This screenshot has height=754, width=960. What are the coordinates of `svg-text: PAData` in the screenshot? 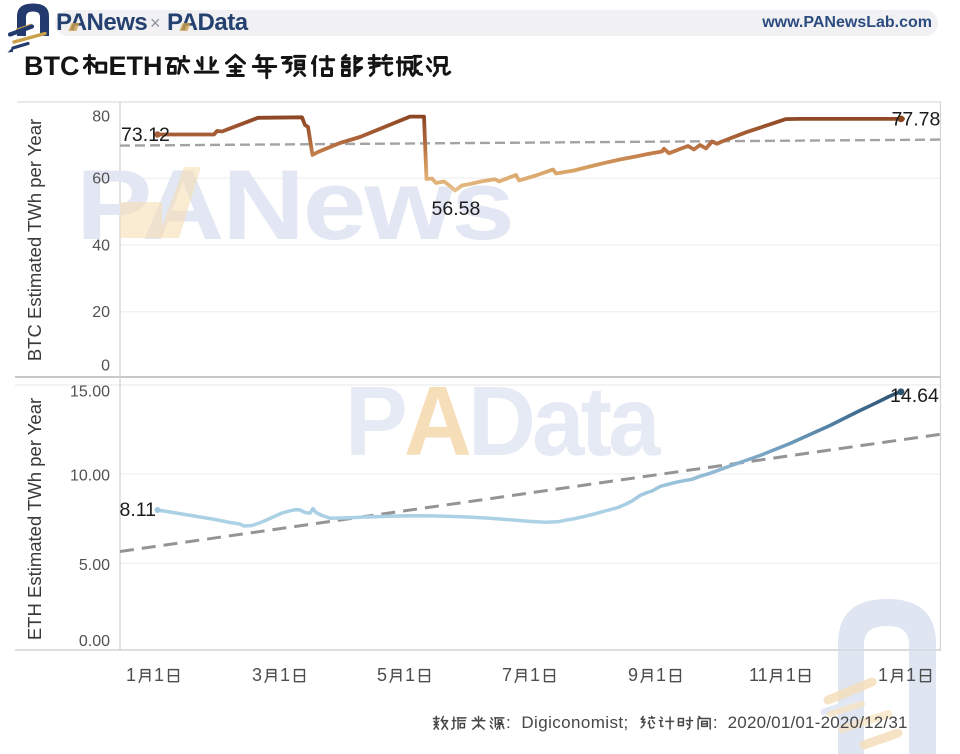 It's located at (503, 421).